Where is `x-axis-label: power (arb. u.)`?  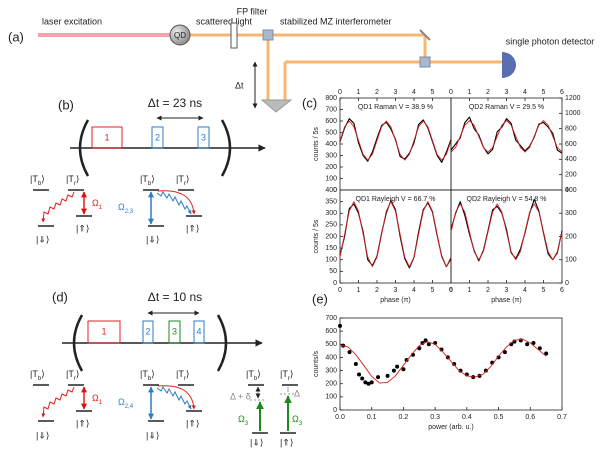
x-axis-label: power (arb. u.) is located at coordinates (451, 427).